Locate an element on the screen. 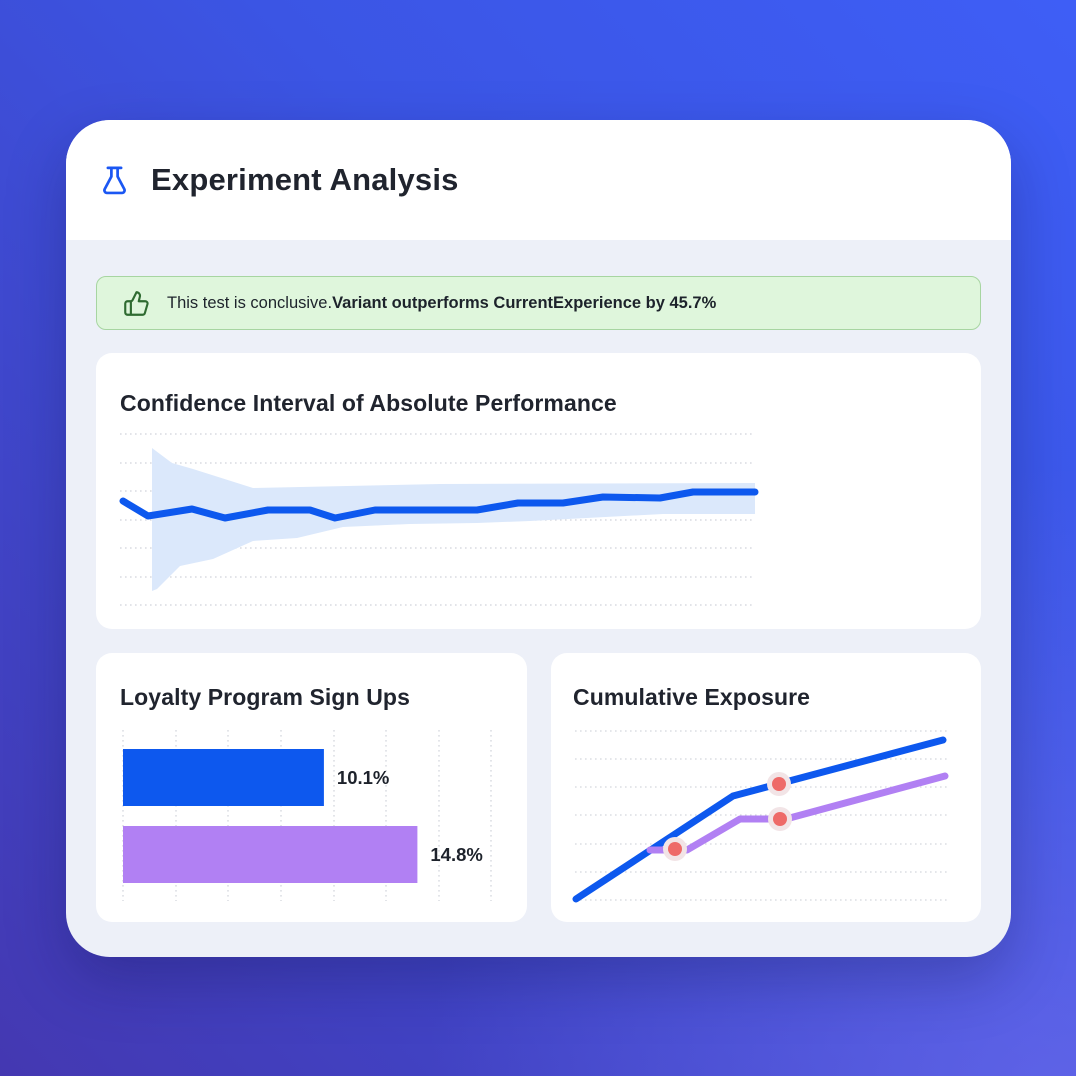 Image resolution: width=1076 pixels, height=1076 pixels. page-title: Experiment Analysis is located at coordinates (305, 179).